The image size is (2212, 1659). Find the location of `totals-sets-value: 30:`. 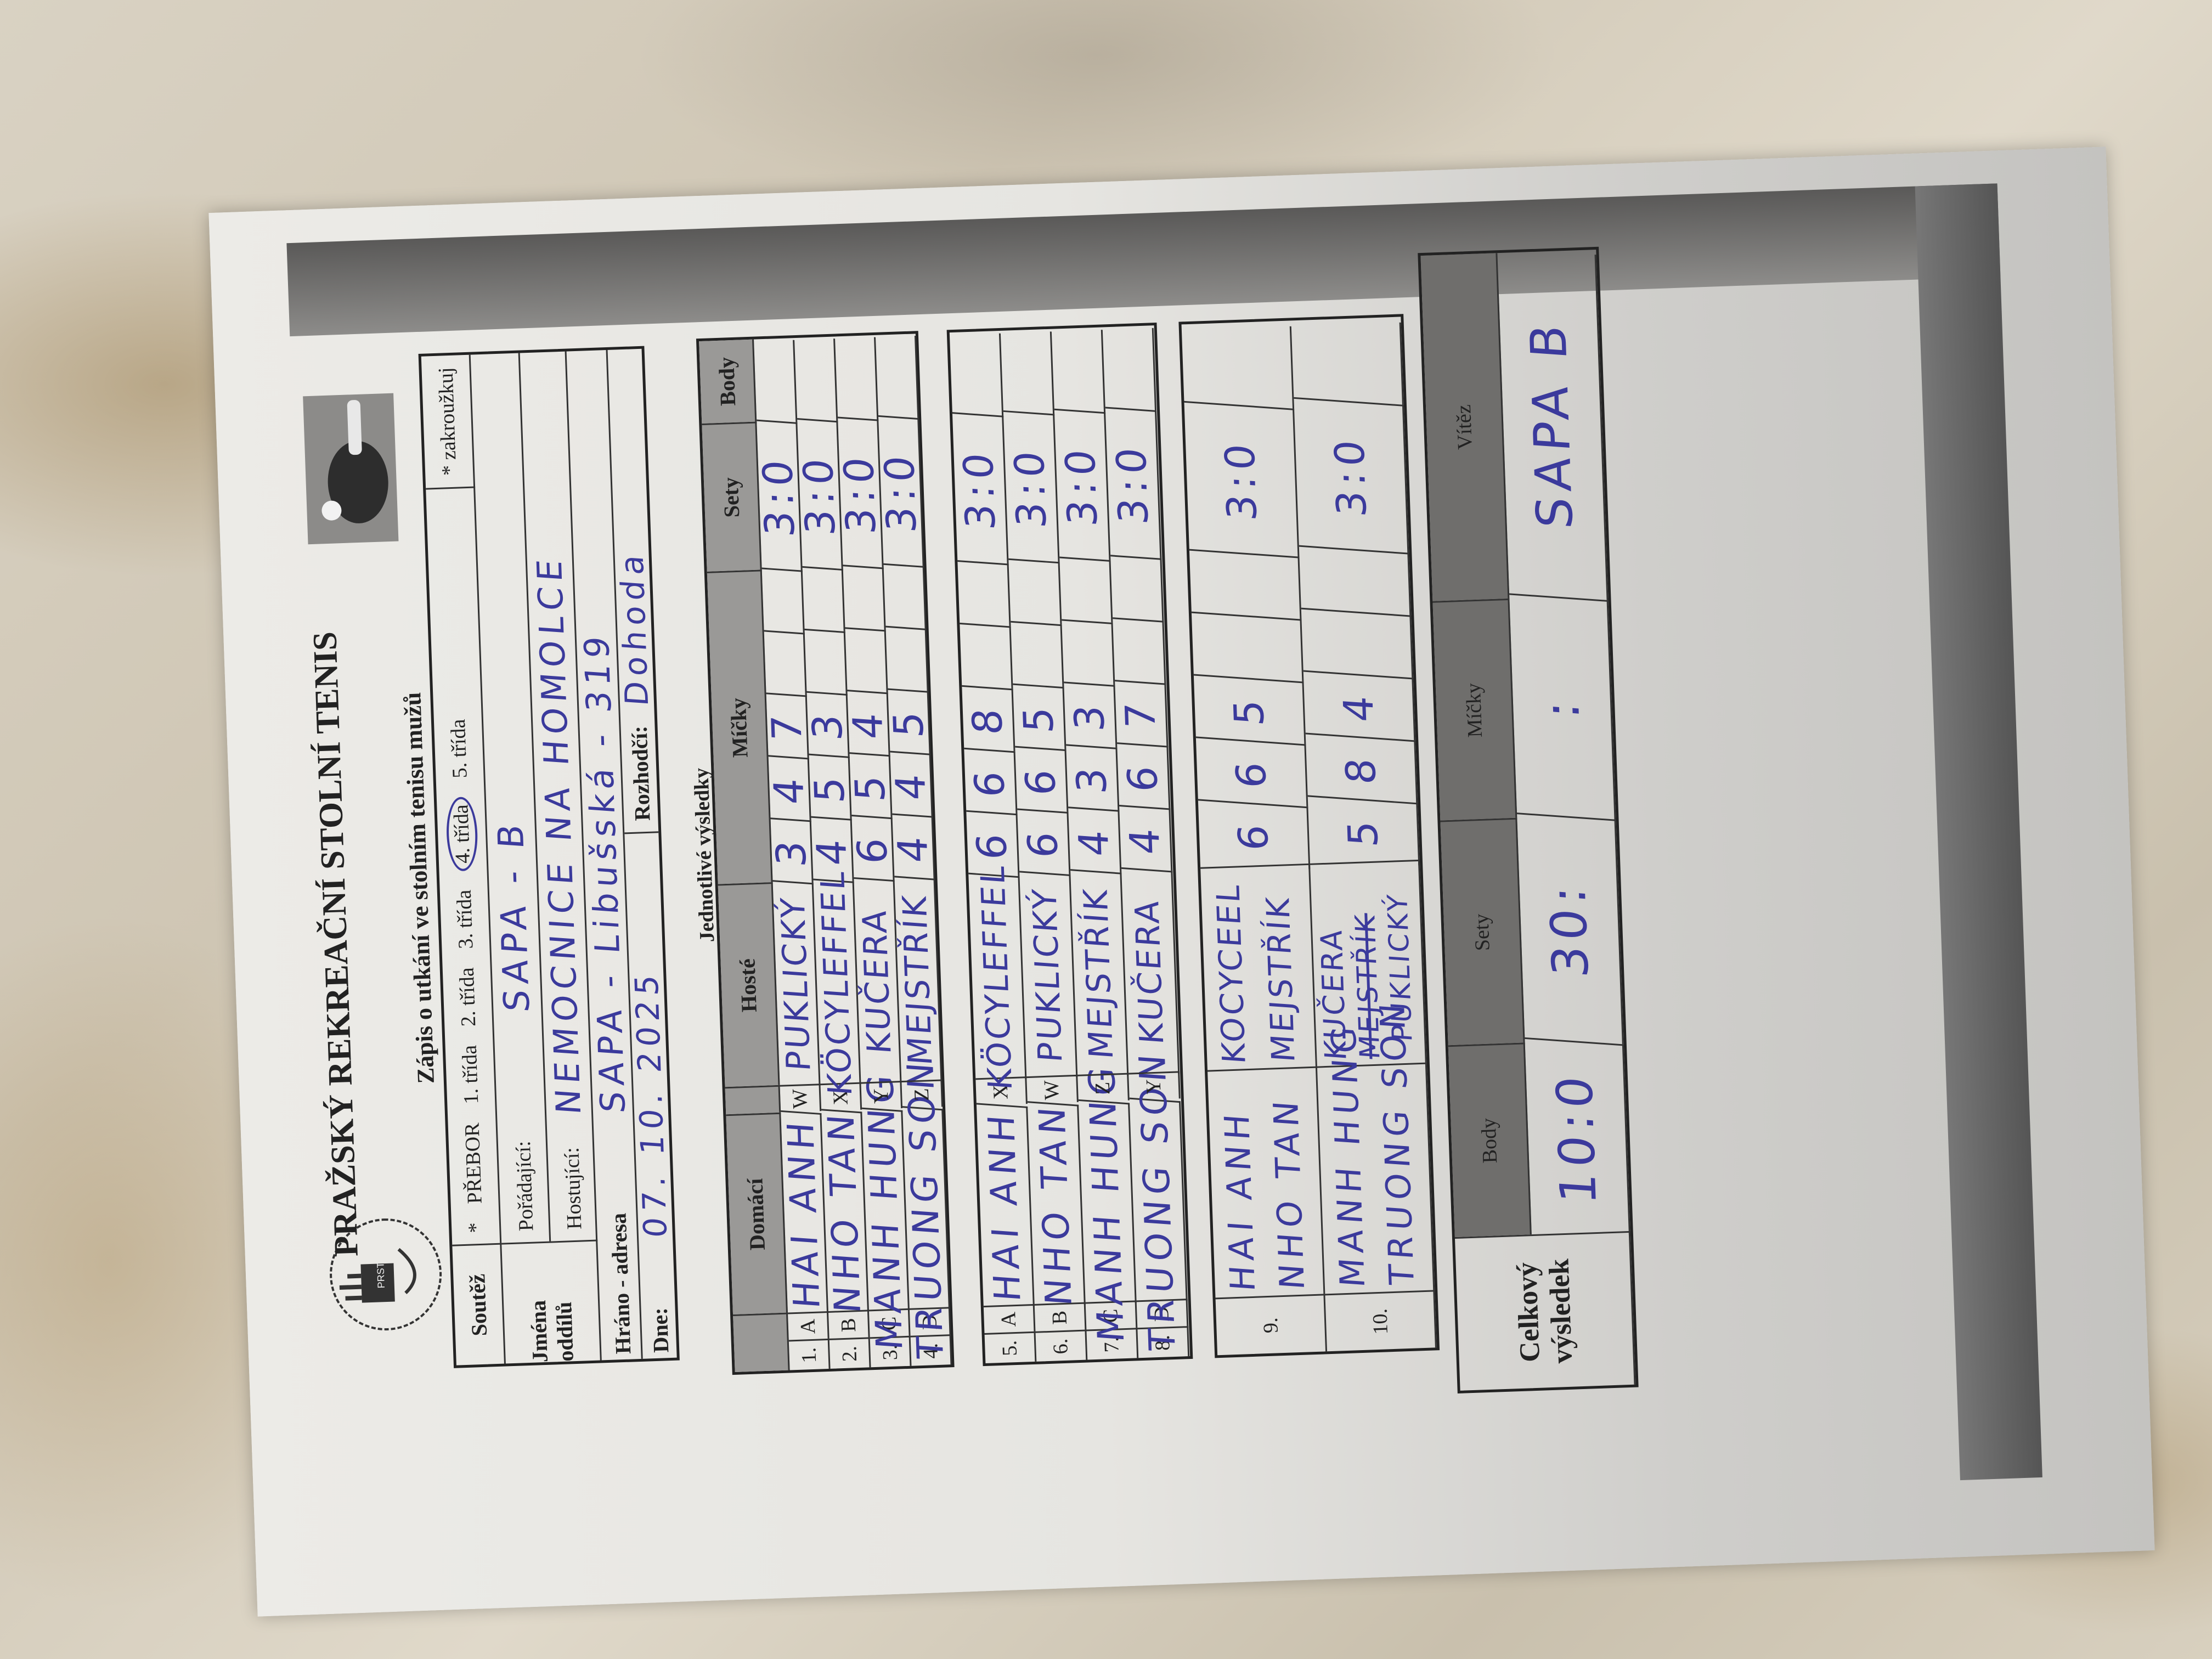

totals-sets-value: 30: is located at coordinates (1570, 928).